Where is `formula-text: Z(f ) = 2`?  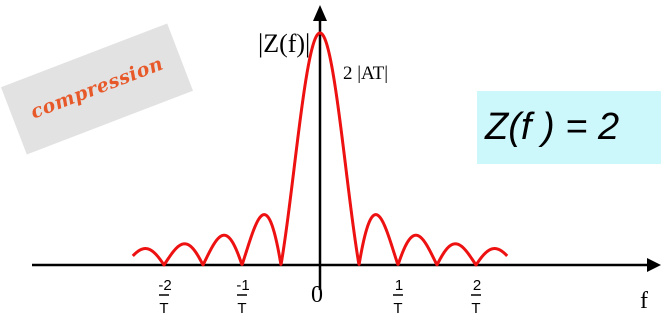
formula-text: Z(f ) = 2 is located at coordinates (552, 127).